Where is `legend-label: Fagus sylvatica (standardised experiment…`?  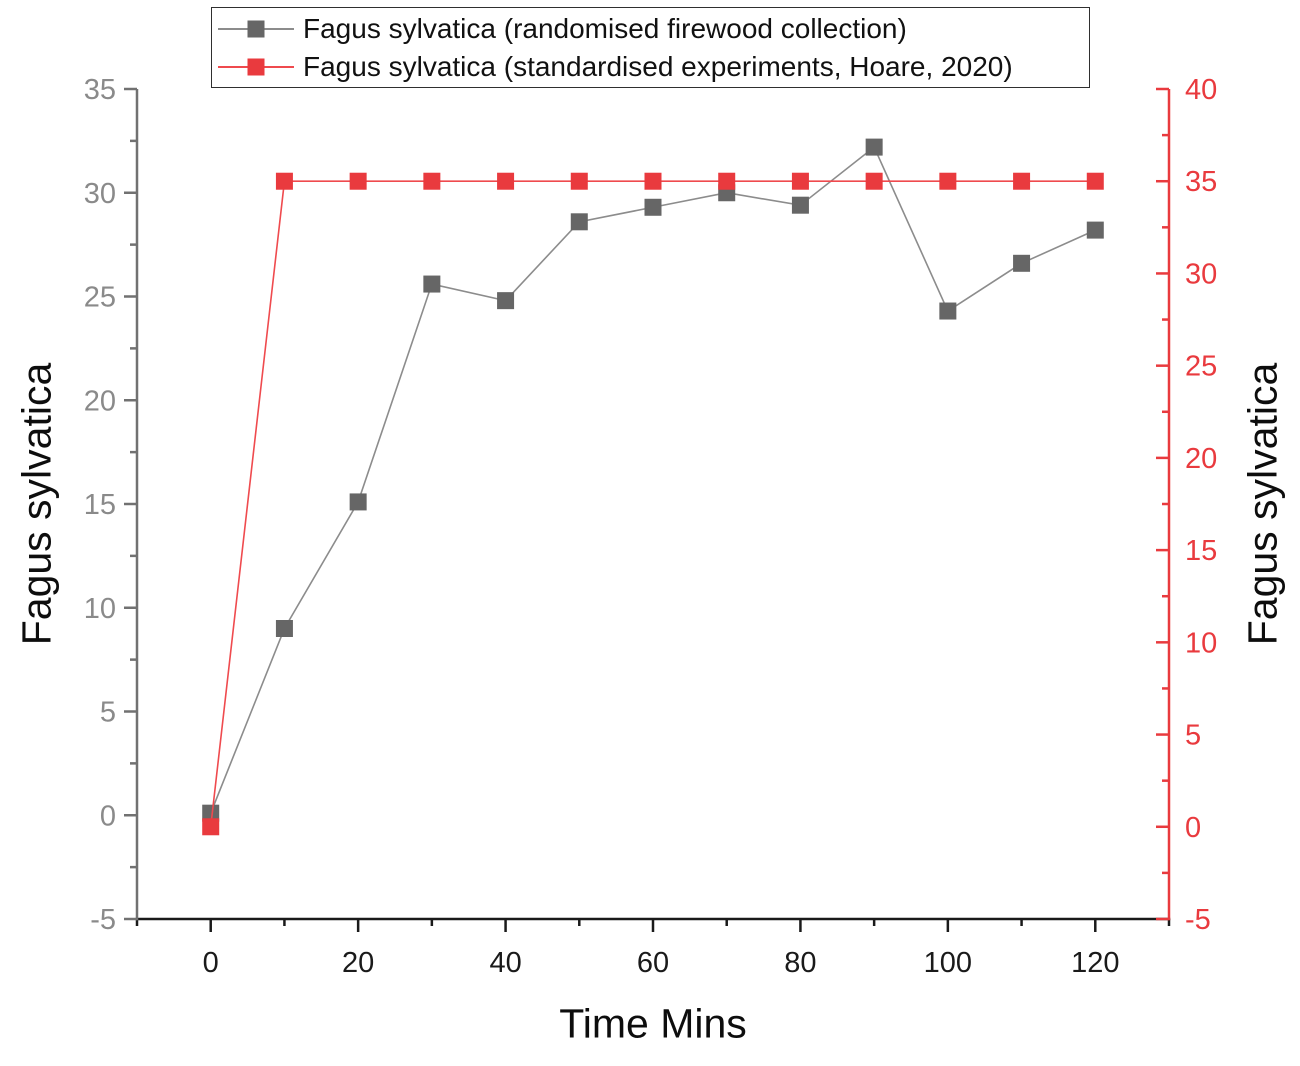 legend-label: Fagus sylvatica (standardised experiment… is located at coordinates (658, 66).